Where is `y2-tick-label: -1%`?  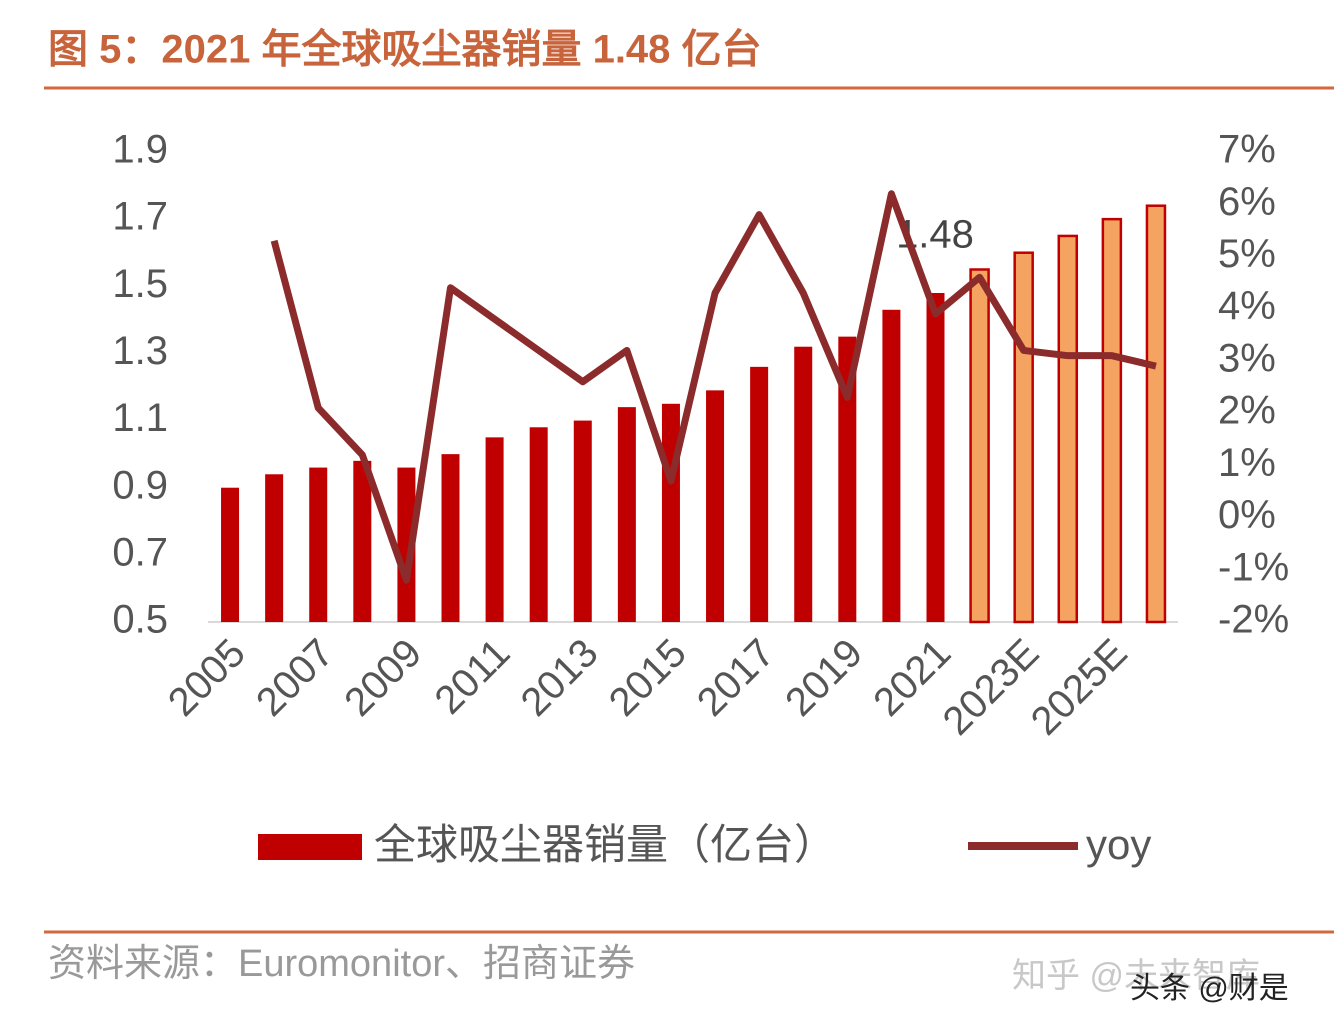 y2-tick-label: -1% is located at coordinates (1253, 567).